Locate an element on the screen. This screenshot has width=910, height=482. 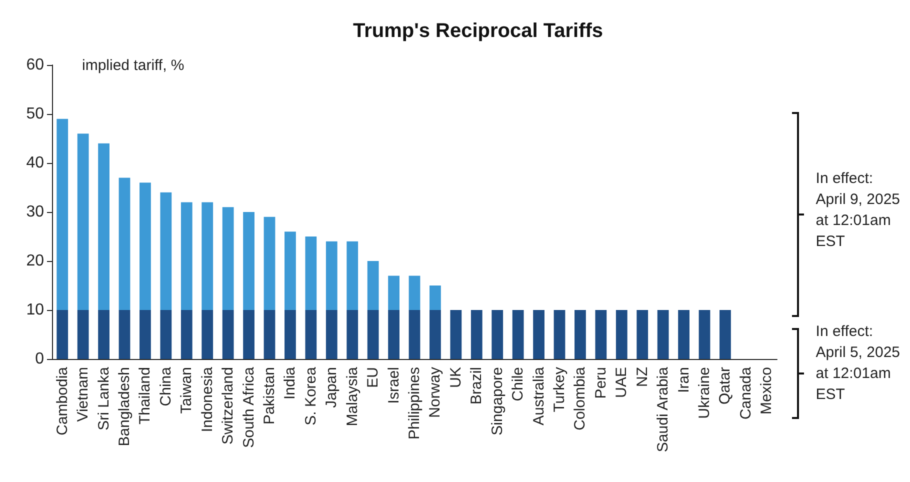
text: In effect: April 9, 2025 at 12:01am EST is located at coordinates (858, 210).